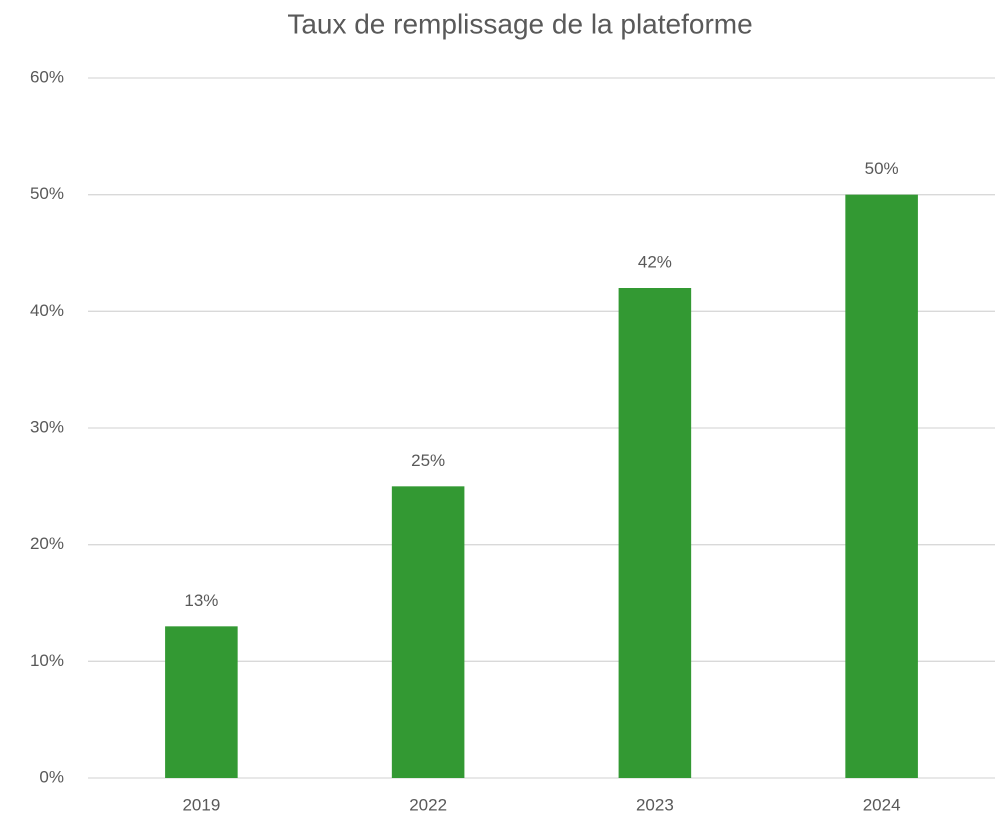 The image size is (1007, 819). Describe the element at coordinates (882, 168) in the screenshot. I see `data-label: 50%` at that location.